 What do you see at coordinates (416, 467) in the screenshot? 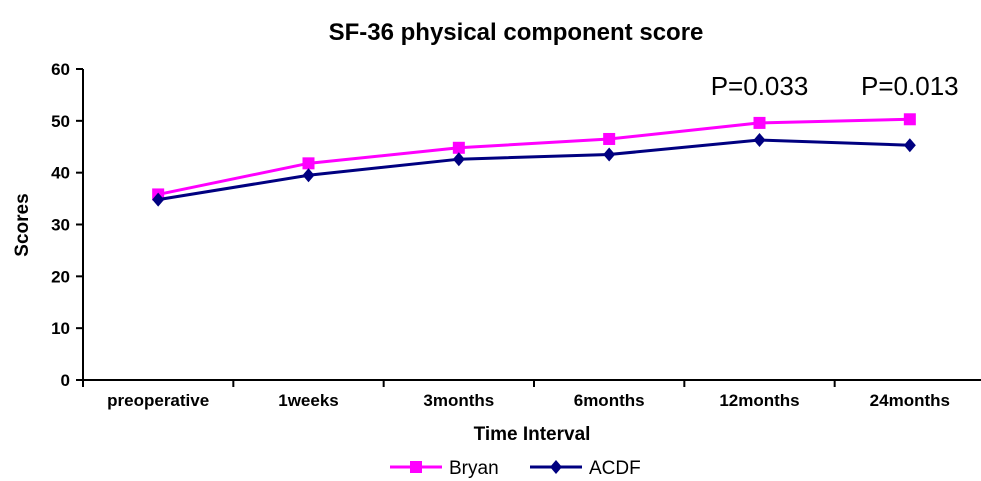
I see `legend-marker-square` at bounding box center [416, 467].